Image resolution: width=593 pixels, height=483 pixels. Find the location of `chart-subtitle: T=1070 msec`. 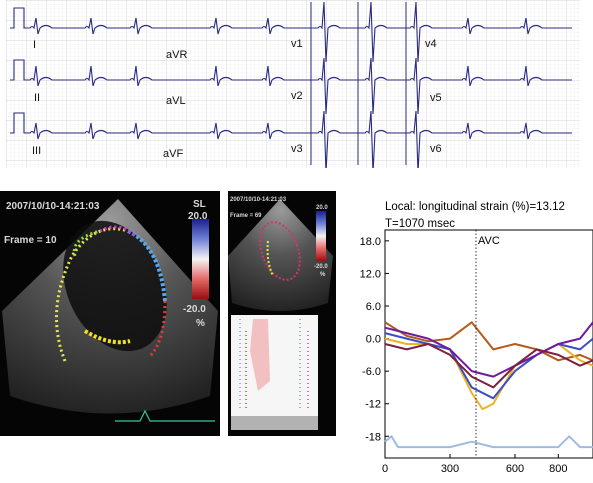

chart-subtitle: T=1070 msec is located at coordinates (420, 224).